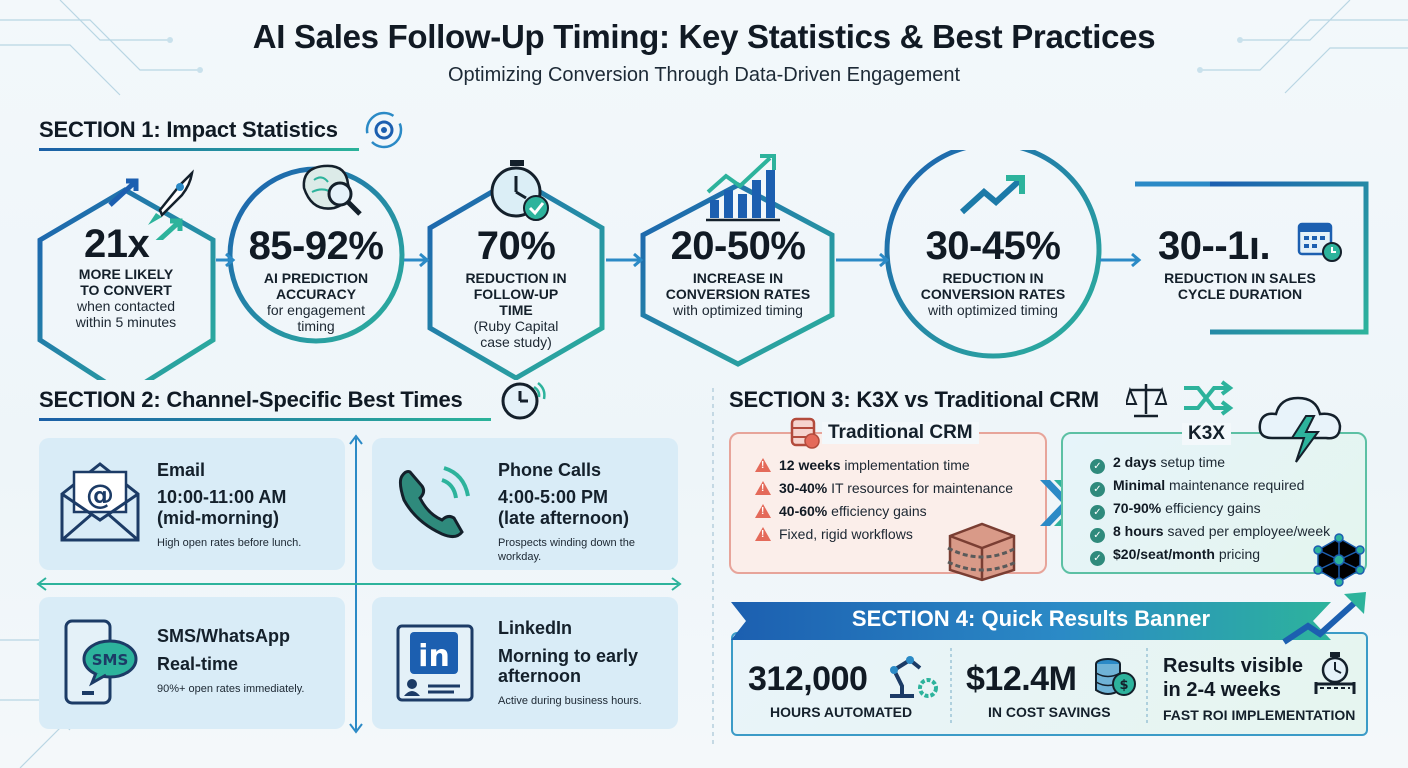  I want to click on section2-heading: SECTION 2: Channel-Specific Best Times, so click(251, 399).